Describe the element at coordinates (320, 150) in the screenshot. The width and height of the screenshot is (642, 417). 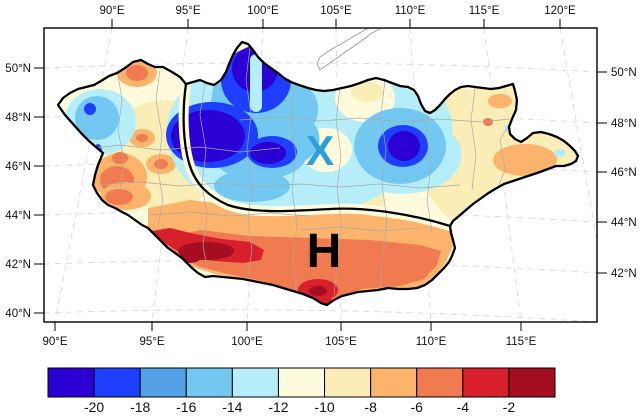
I see `marker-x: X` at that location.